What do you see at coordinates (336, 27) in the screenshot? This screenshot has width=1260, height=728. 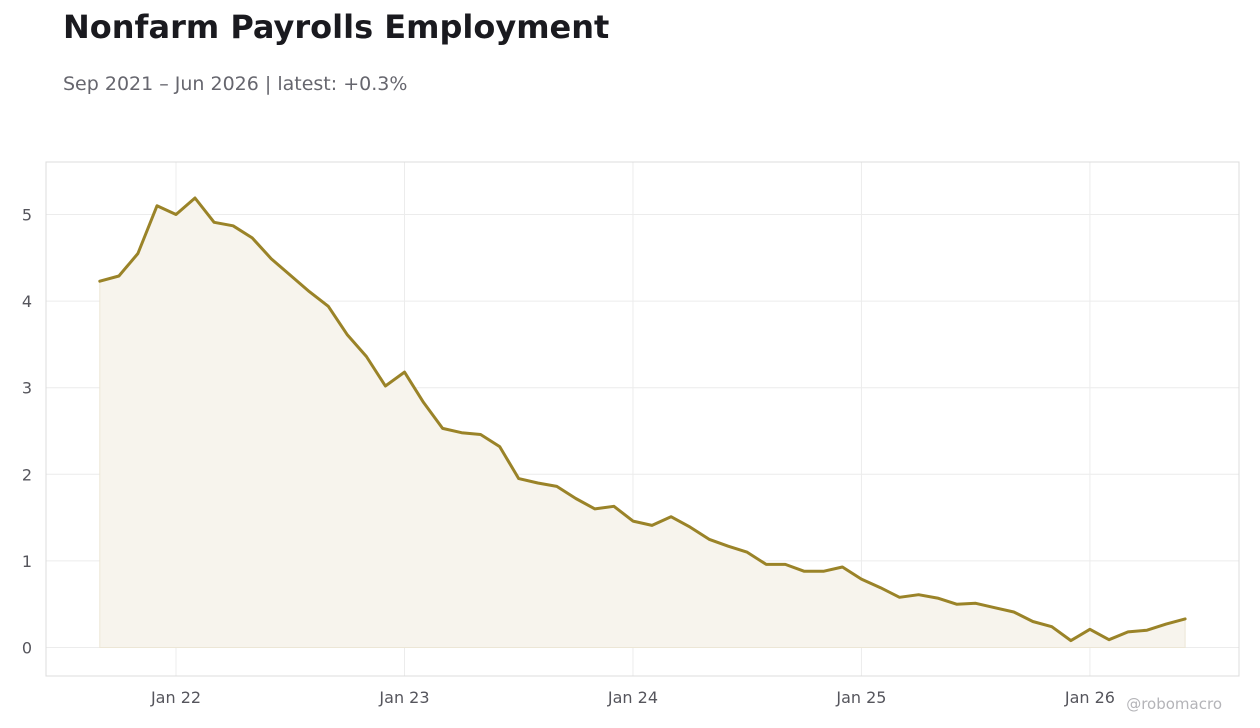 I see `chart-title: Nonfarm Payrolls Employment` at bounding box center [336, 27].